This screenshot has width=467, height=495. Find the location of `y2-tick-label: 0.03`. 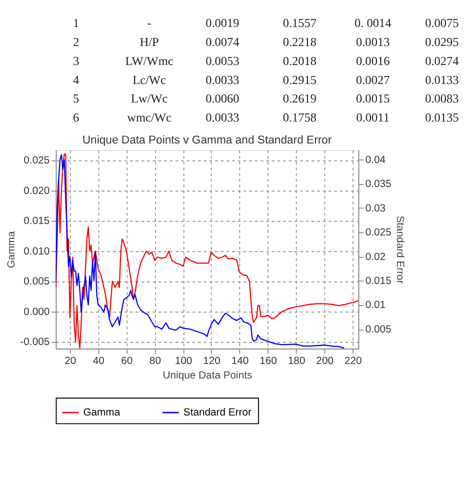

y2-tick-label: 0.03 is located at coordinates (375, 208).